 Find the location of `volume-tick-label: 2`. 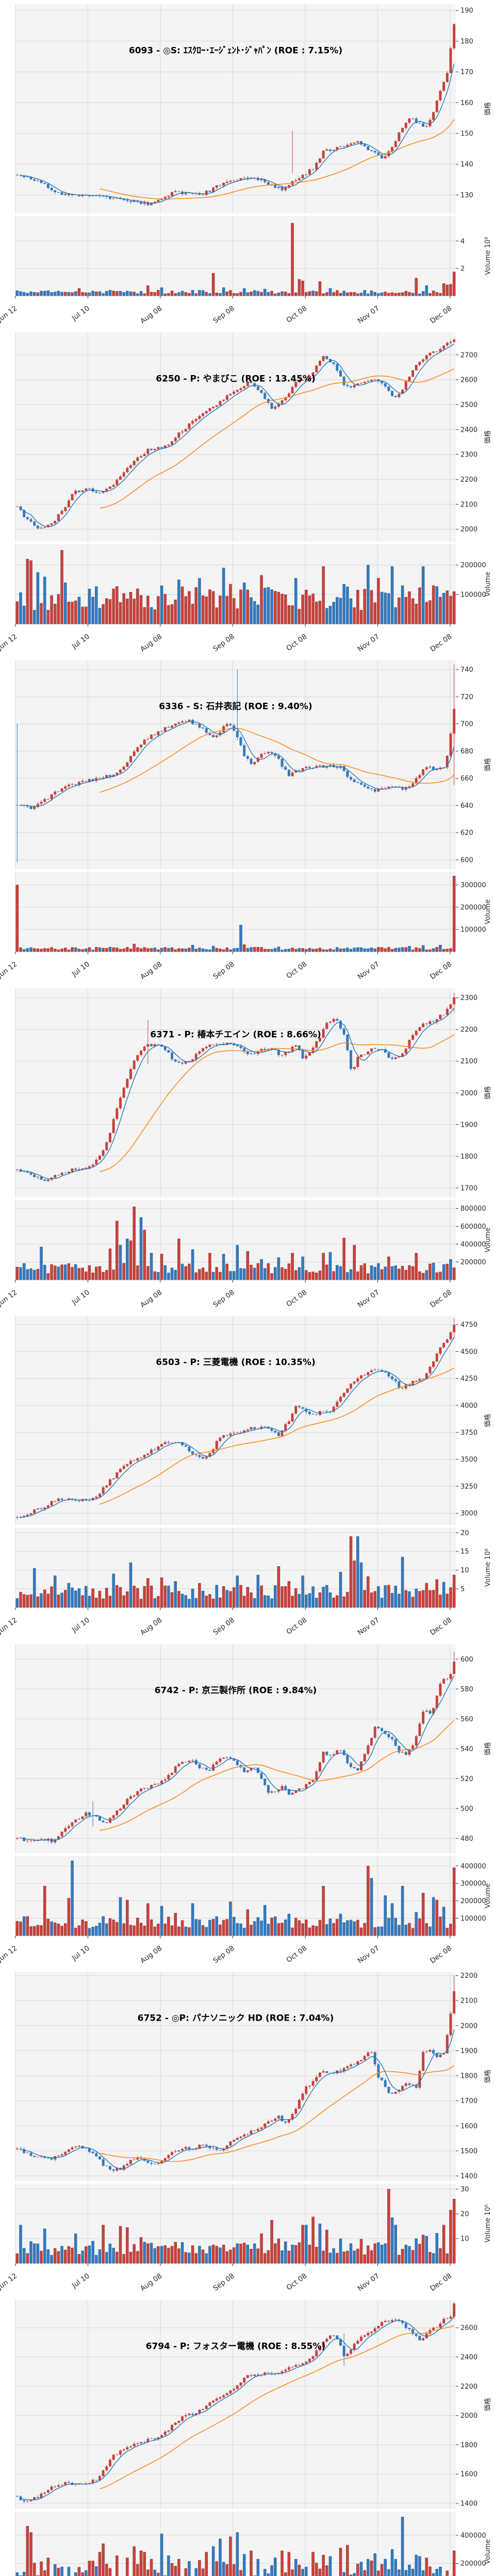

volume-tick-label: 2 is located at coordinates (462, 269).